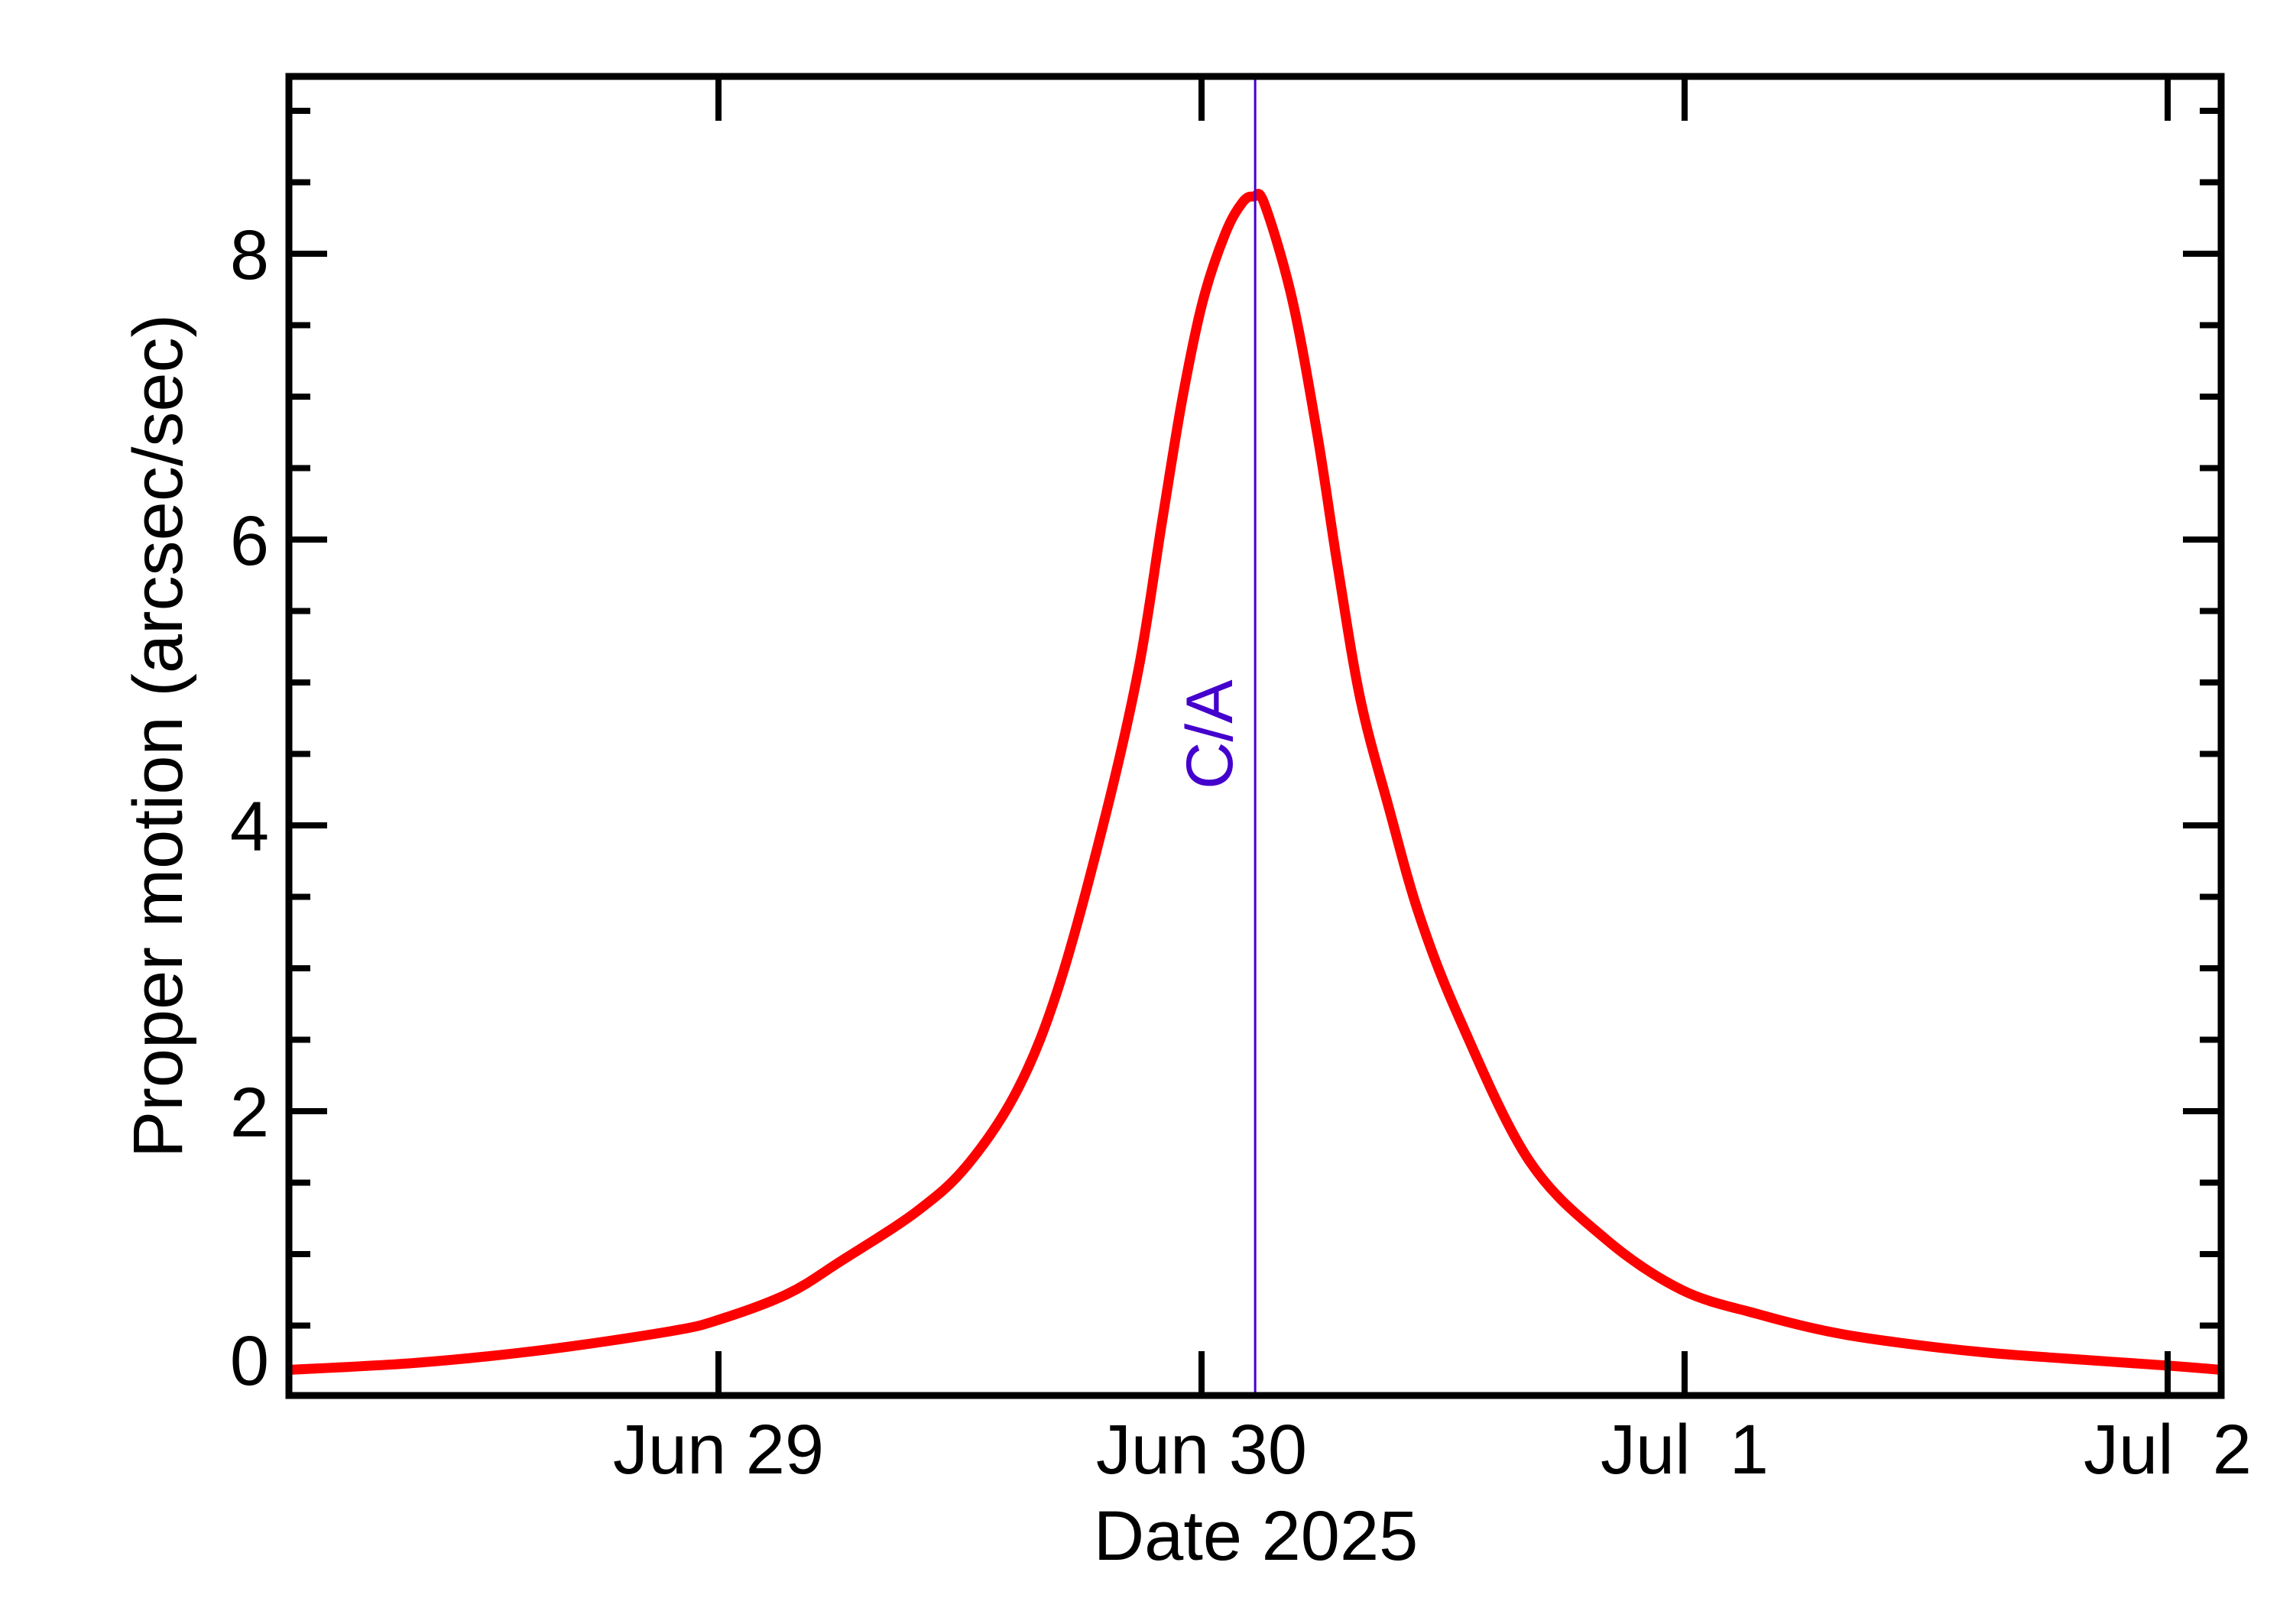  Describe the element at coordinates (158, 736) in the screenshot. I see `y-axis-title: Proper motion (arcsec/sec)` at that location.